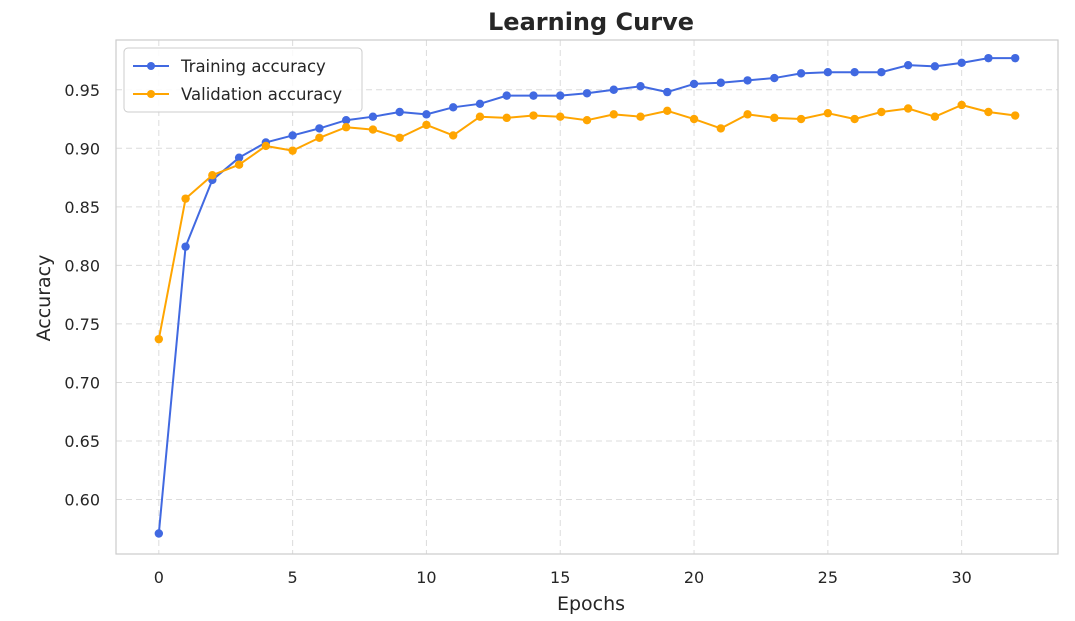 The height and width of the screenshot is (621, 1075). I want to click on chart-title: Learning Curve, so click(591, 22).